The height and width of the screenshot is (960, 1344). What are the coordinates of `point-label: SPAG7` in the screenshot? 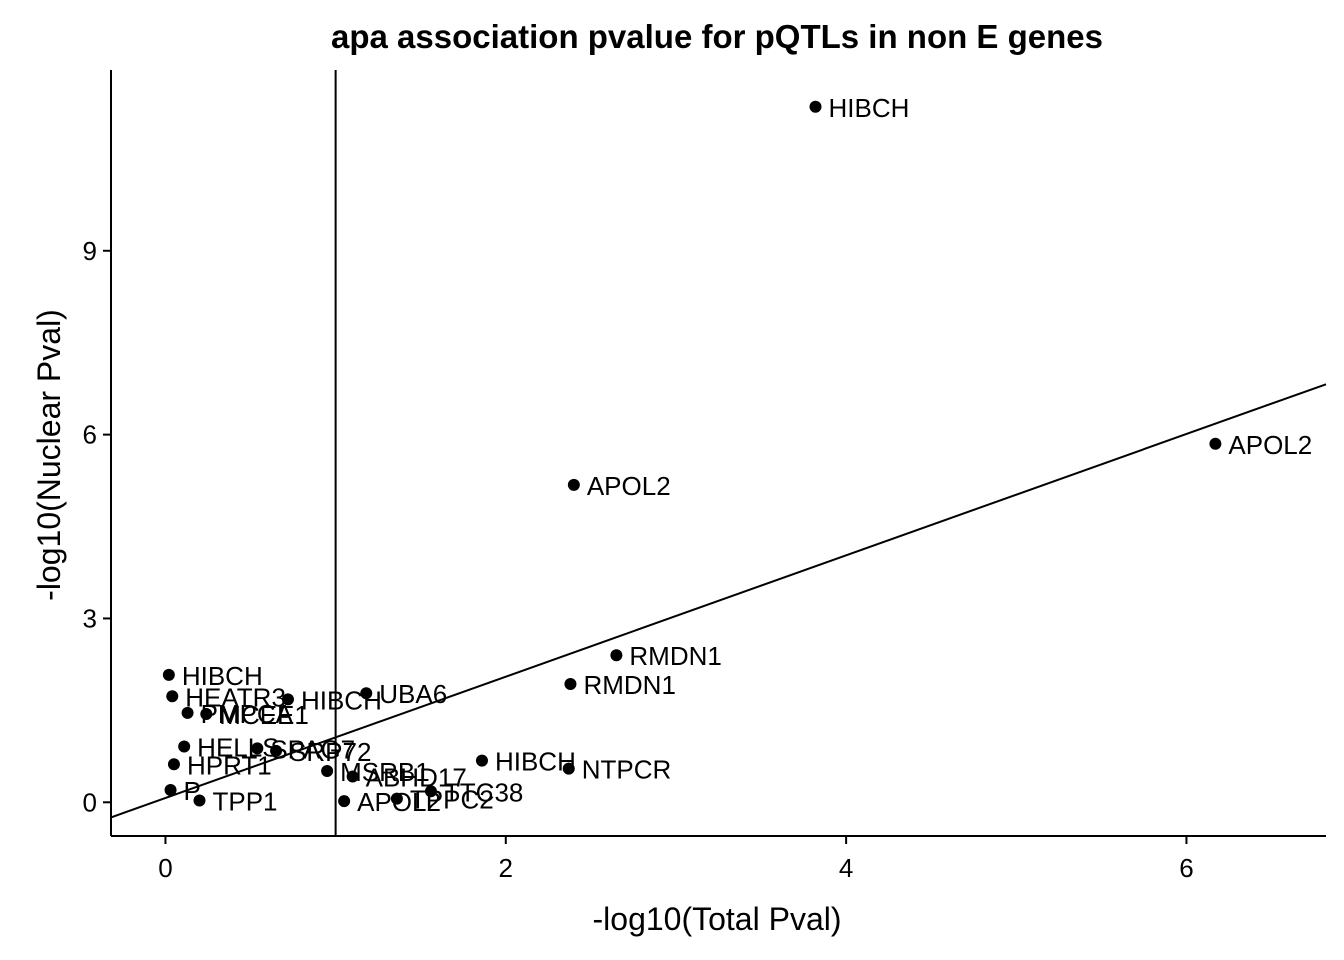 It's located at (312, 749).